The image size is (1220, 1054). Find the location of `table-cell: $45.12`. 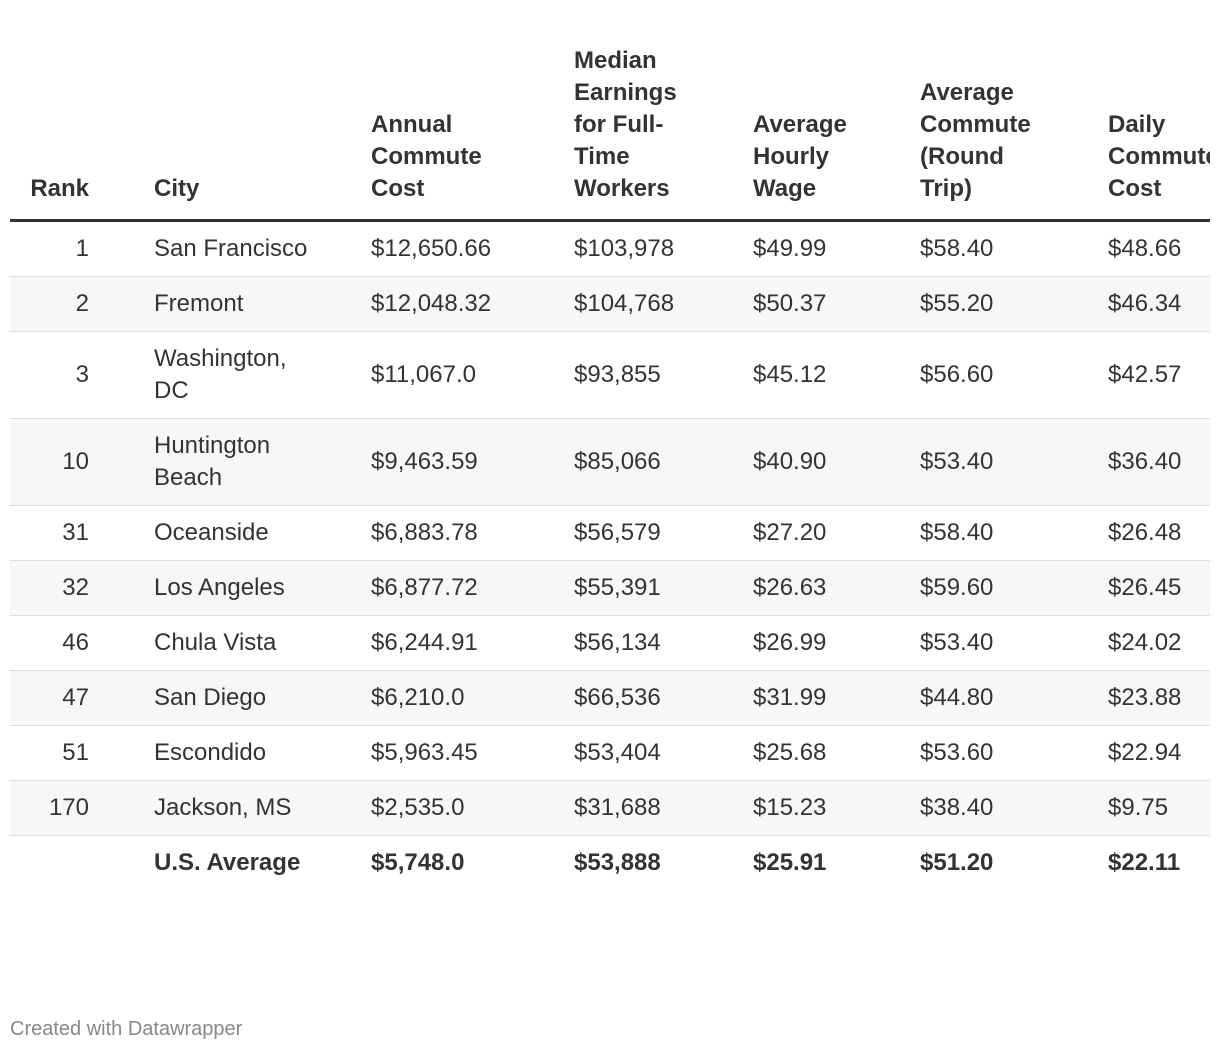

table-cell: $45.12 is located at coordinates (822, 375).